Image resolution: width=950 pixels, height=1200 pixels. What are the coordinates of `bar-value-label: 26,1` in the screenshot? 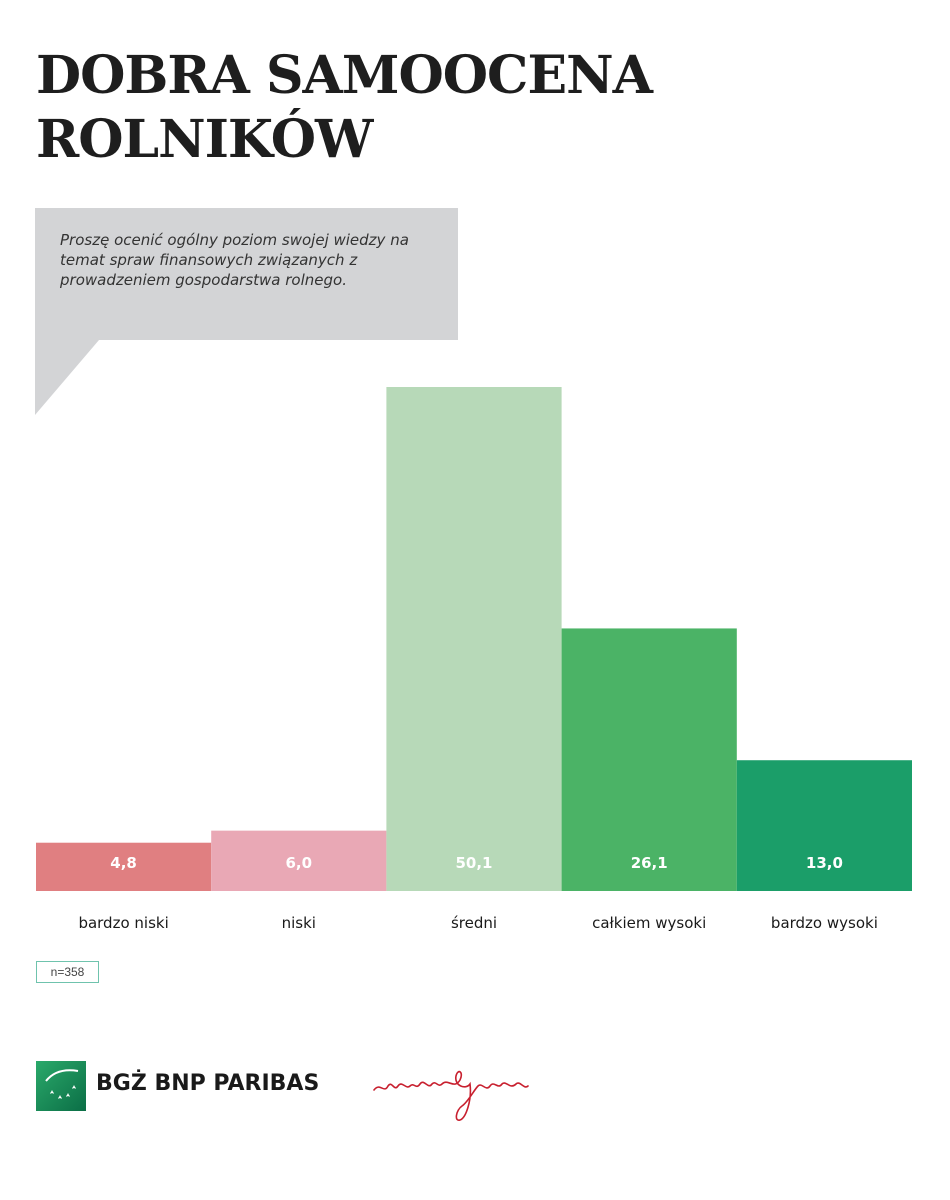 It's located at (649, 863).